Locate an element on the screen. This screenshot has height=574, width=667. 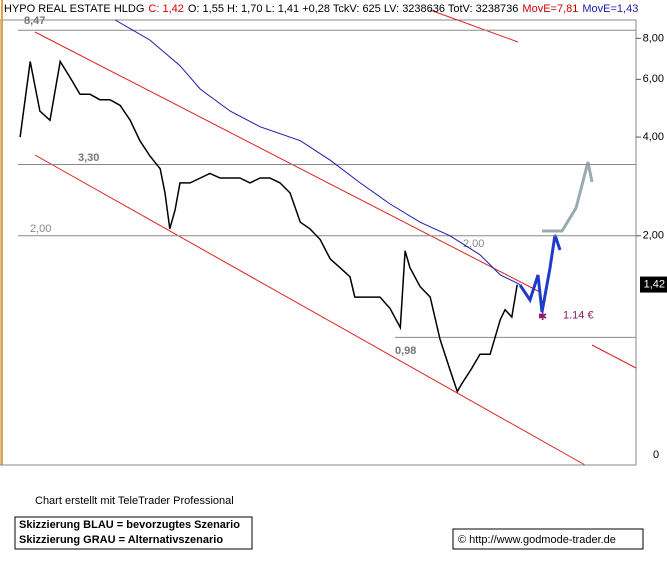
last-price-label: 1,42 is located at coordinates (654, 284).